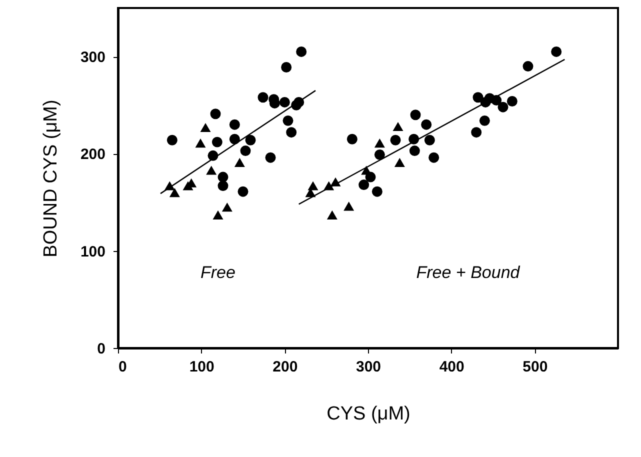 This screenshot has width=641, height=457. Describe the element at coordinates (535, 367) in the screenshot. I see `x-tick-label: 500` at that location.